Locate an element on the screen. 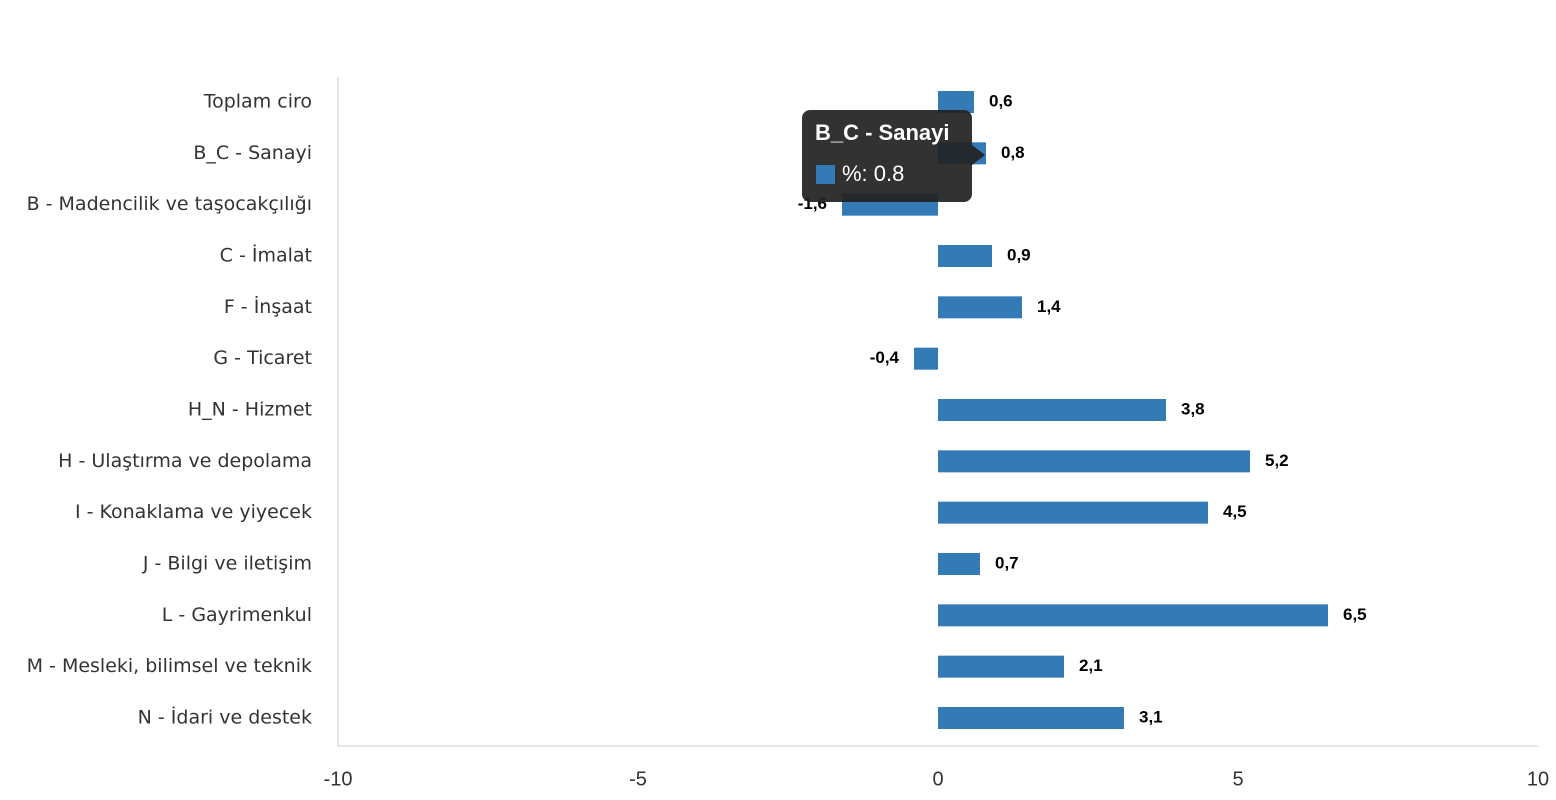 This screenshot has width=1556, height=800. y-tick-label: L - Gayrimenkul is located at coordinates (237, 615).